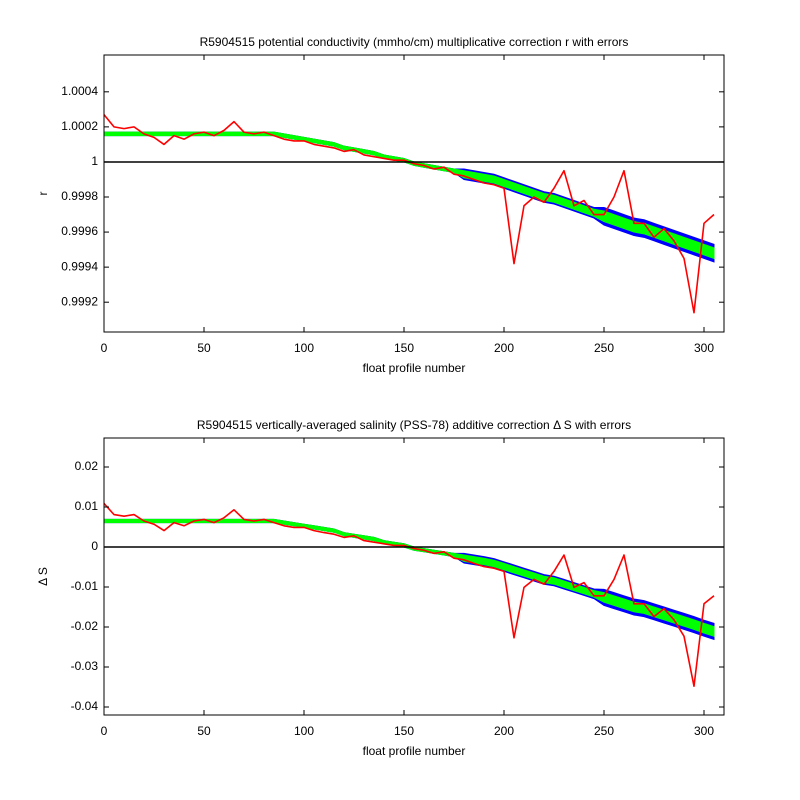  I want to click on y-tick-label: 1.0002, so click(79, 126).